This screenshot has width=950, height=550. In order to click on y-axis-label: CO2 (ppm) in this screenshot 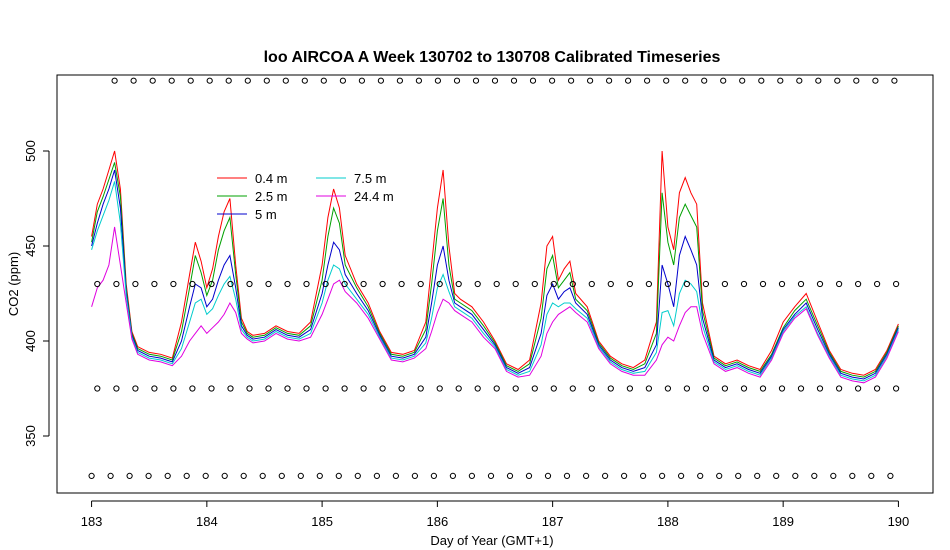, I will do `click(13, 284)`.